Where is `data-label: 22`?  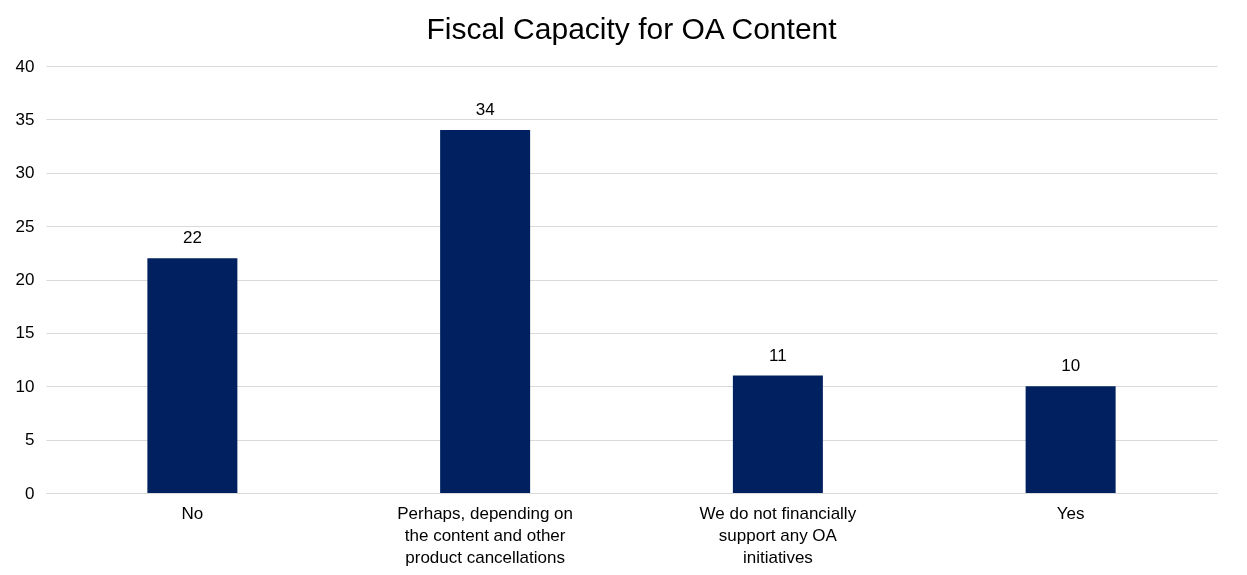
data-label: 22 is located at coordinates (192, 238).